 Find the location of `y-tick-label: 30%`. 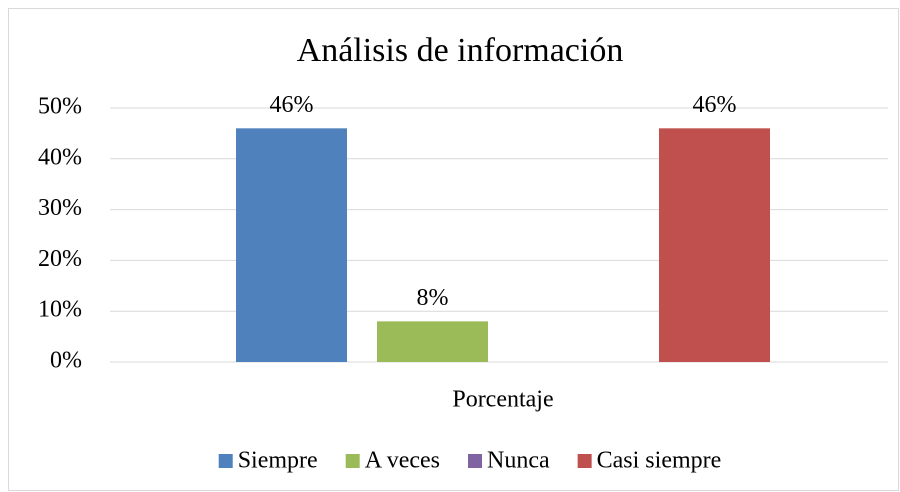

y-tick-label: 30% is located at coordinates (60, 208).